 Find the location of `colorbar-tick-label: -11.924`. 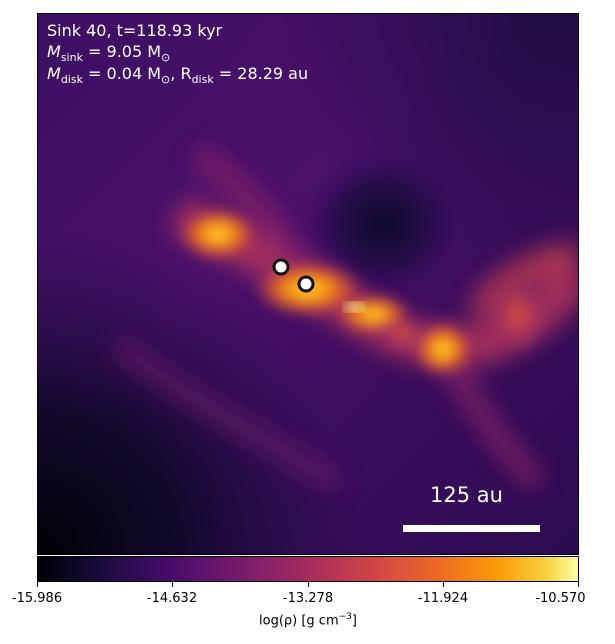

colorbar-tick-label: -11.924 is located at coordinates (443, 598).